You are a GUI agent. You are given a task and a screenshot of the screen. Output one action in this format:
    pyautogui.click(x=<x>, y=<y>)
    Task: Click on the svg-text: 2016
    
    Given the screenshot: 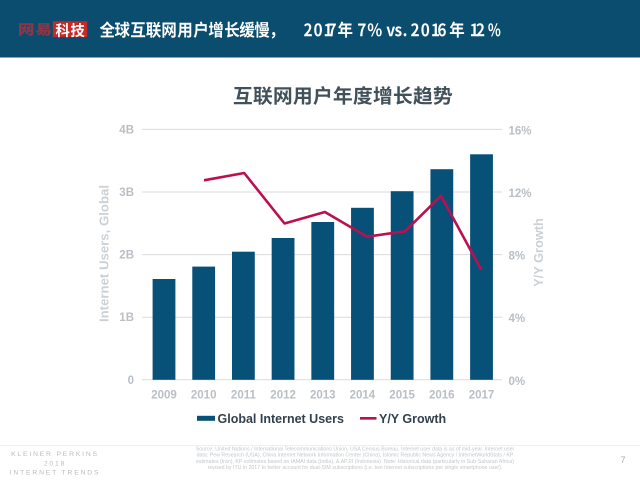 What is the action you would take?
    pyautogui.click(x=442, y=396)
    